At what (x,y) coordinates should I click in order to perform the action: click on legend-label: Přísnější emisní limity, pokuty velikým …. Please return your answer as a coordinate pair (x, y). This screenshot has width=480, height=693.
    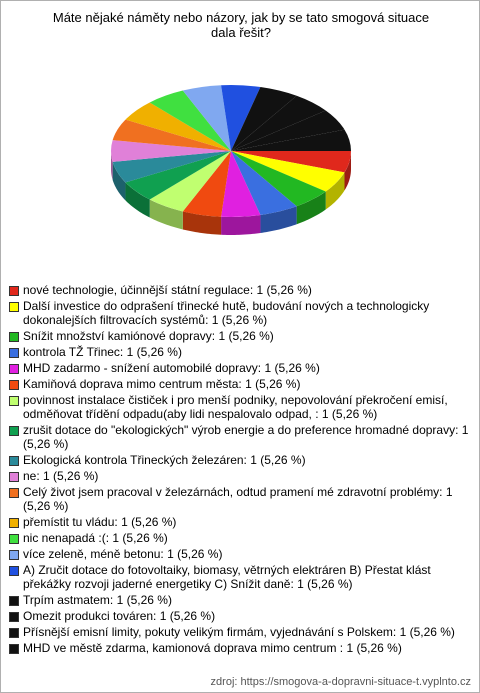
    Looking at the image, I should click on (210, 632).